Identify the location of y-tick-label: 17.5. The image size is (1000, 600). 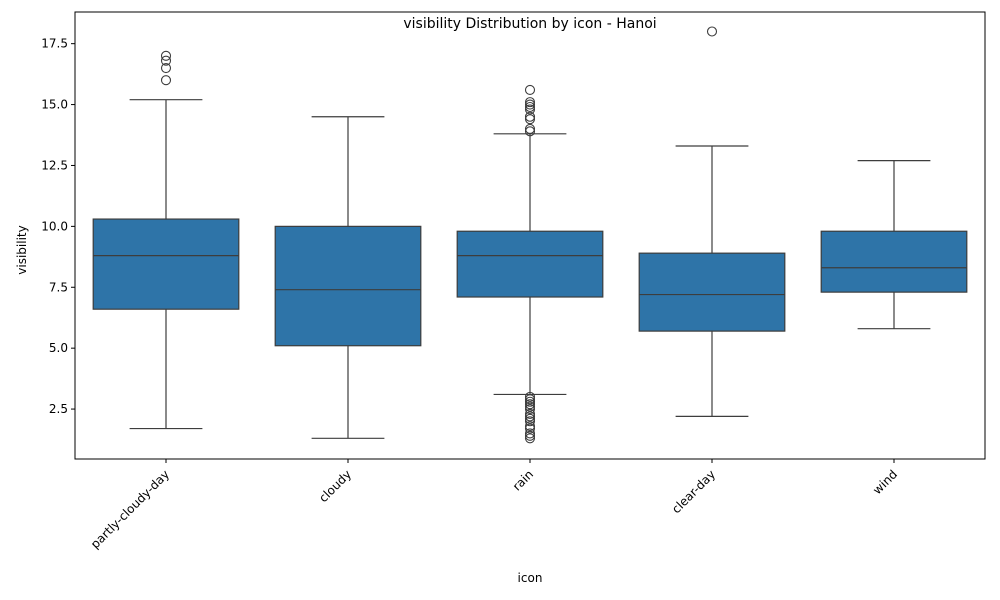
(54, 44).